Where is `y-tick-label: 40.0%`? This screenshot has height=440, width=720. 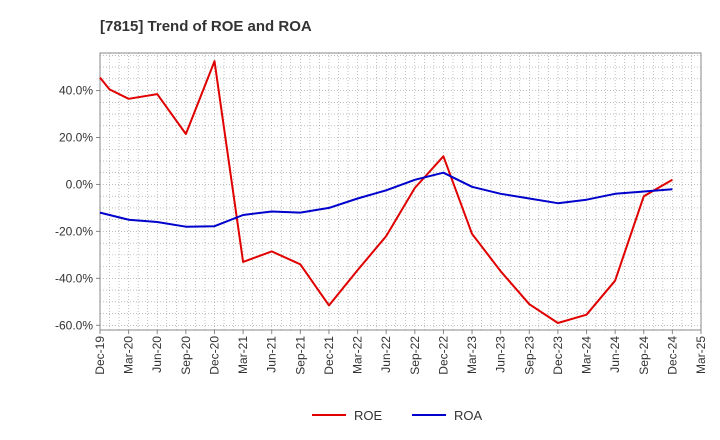 y-tick-label: 40.0% is located at coordinates (76, 91).